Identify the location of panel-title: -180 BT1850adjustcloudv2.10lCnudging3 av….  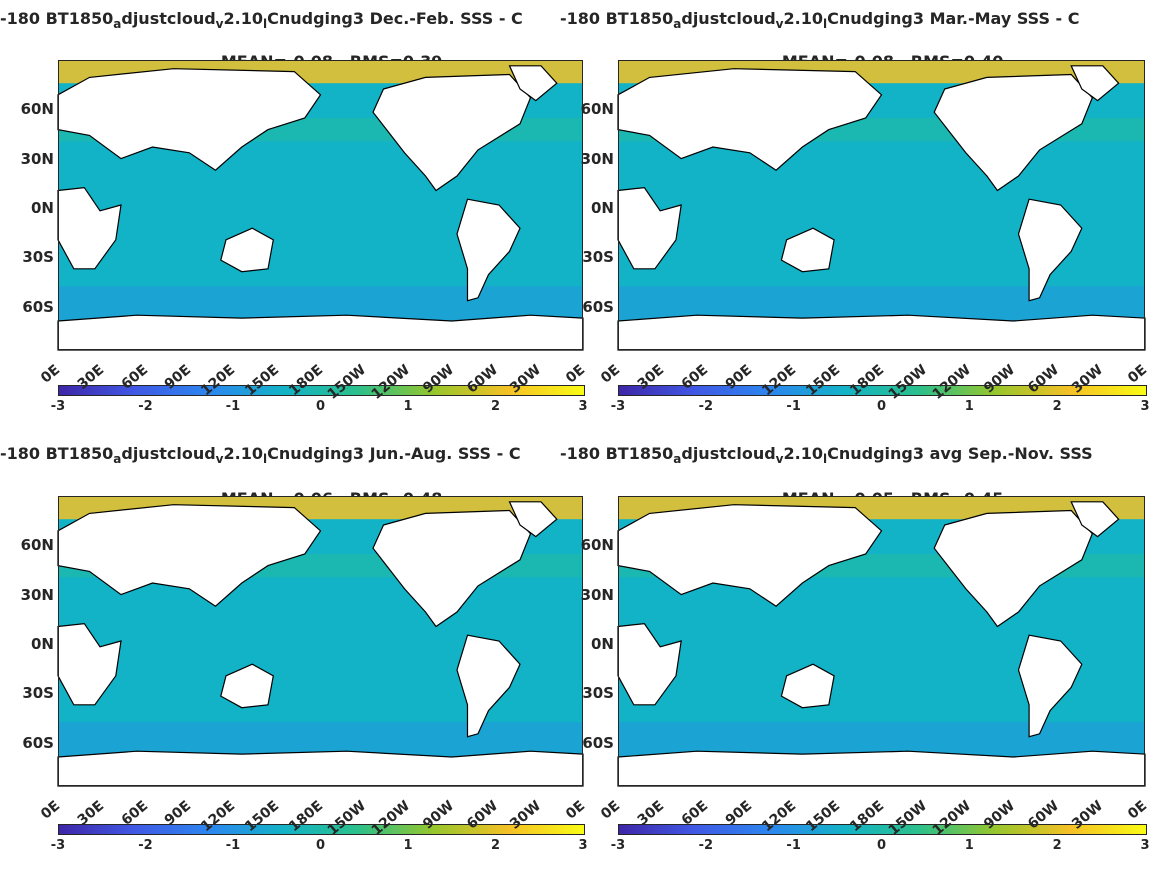
(826, 455).